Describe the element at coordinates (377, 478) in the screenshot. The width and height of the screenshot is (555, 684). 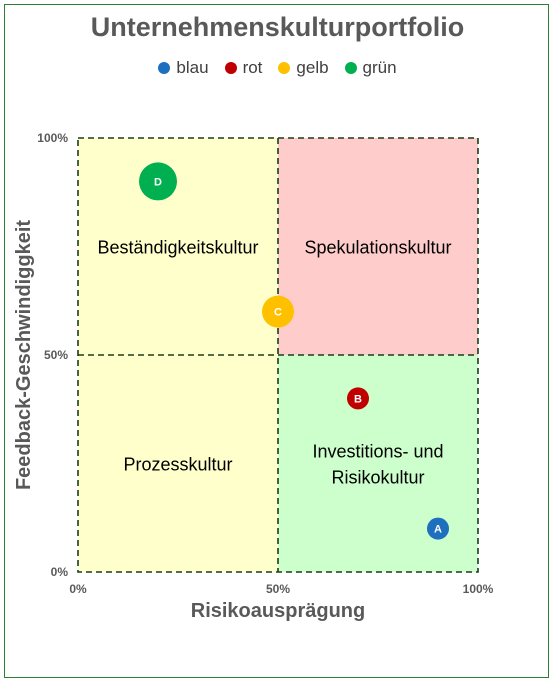
I see `quadrant-label: Risikokultur` at that location.